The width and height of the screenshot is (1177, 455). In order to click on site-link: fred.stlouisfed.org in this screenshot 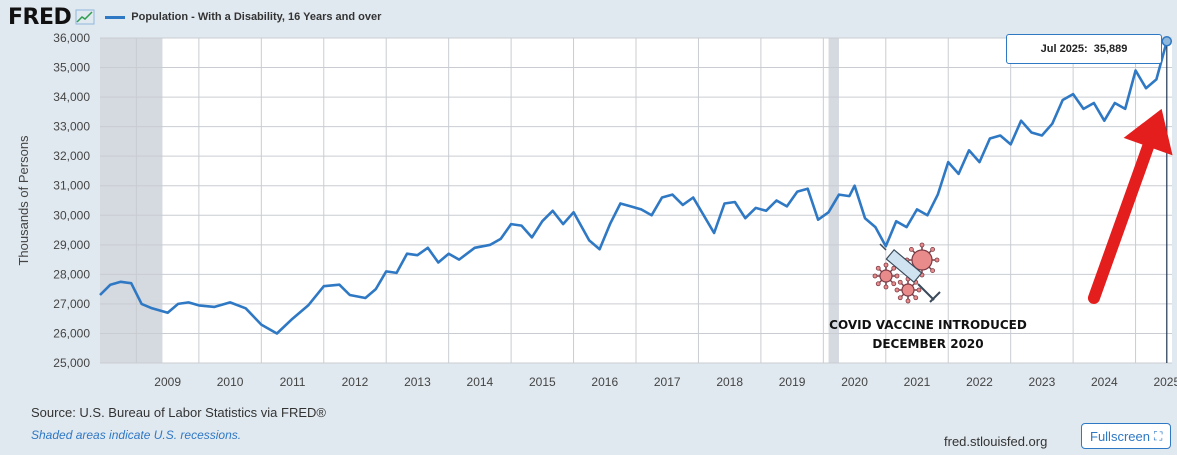, I will do `click(996, 441)`.